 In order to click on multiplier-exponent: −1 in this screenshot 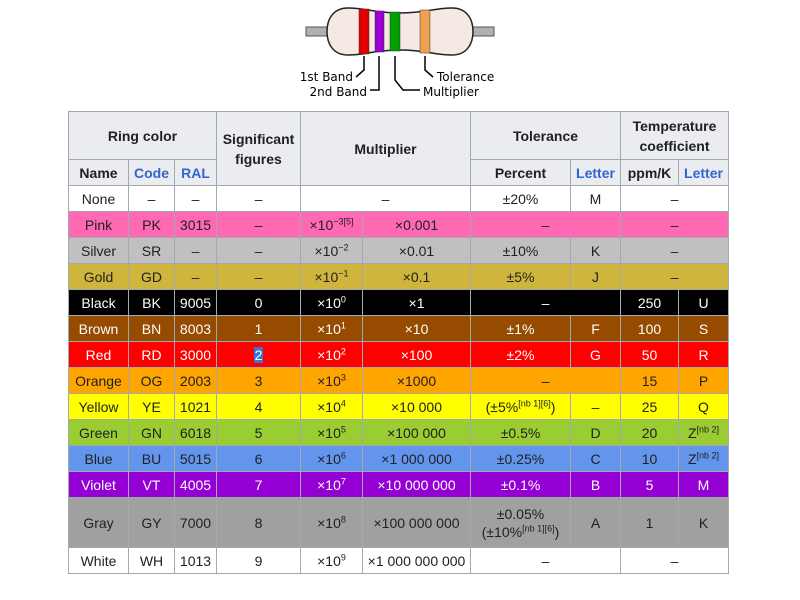, I will do `click(343, 272)`.